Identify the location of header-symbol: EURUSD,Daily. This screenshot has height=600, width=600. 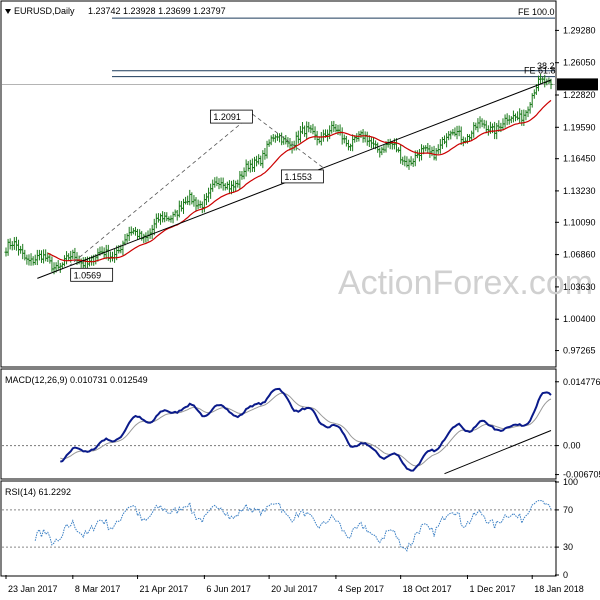
(44, 11).